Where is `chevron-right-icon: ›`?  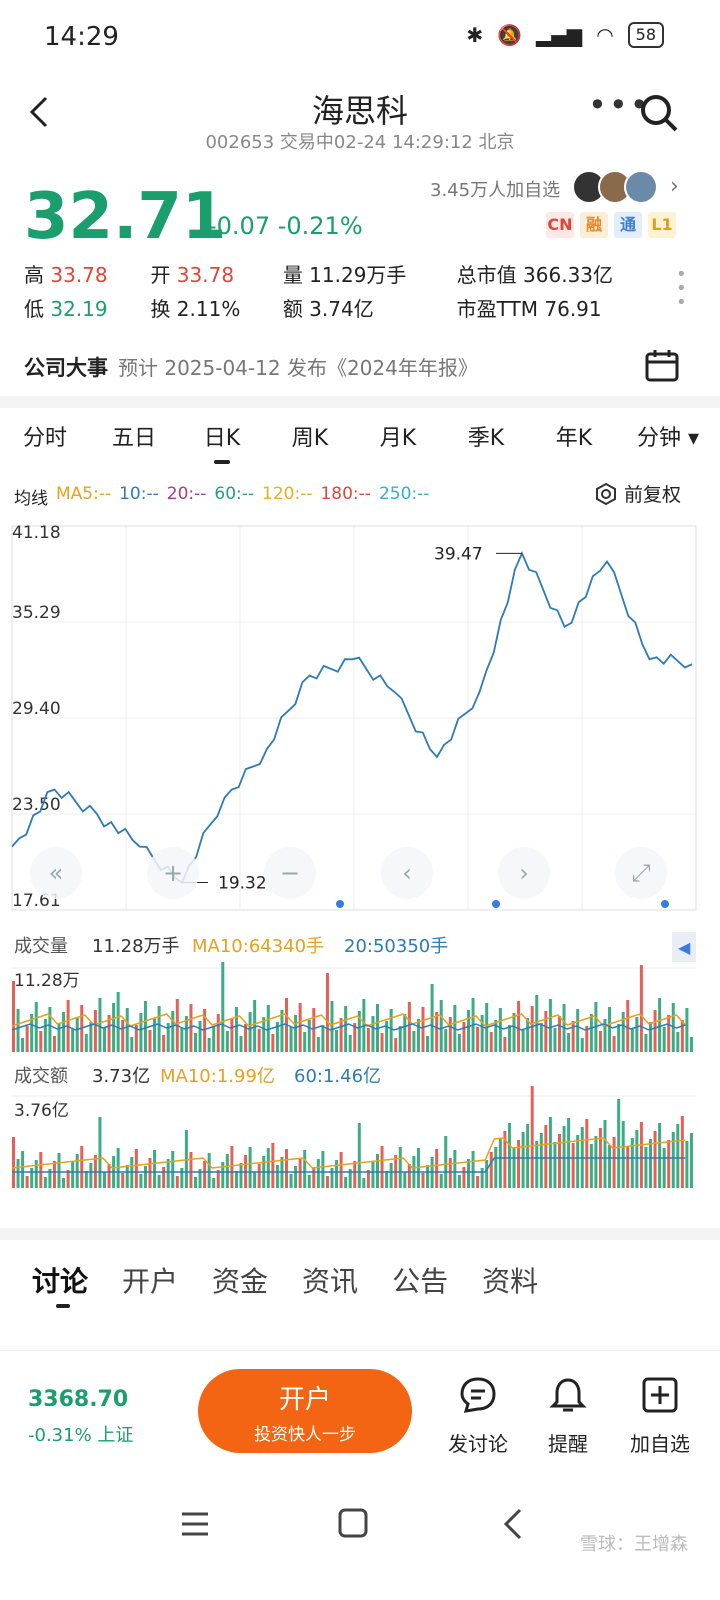 chevron-right-icon: › is located at coordinates (674, 186).